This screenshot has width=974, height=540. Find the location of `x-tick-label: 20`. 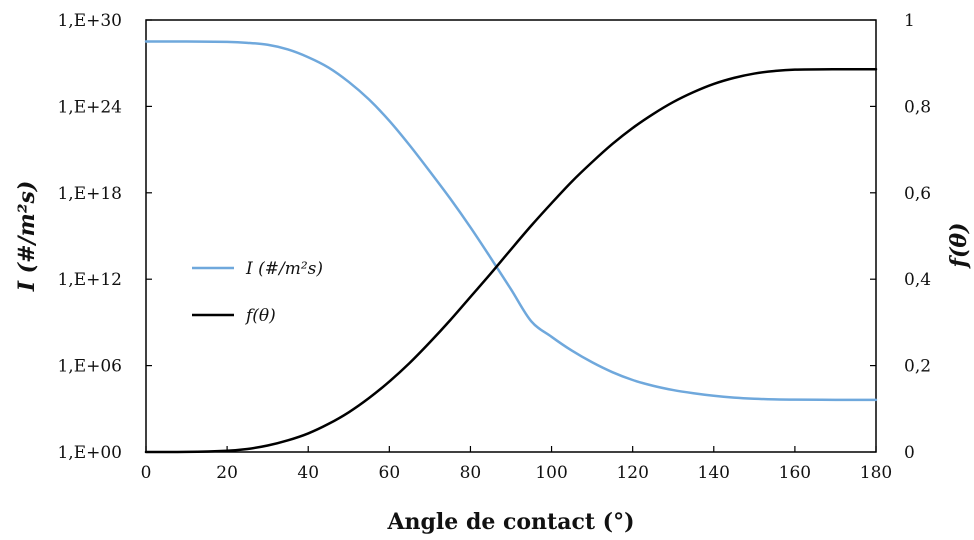

x-tick-label: 20 is located at coordinates (227, 473).